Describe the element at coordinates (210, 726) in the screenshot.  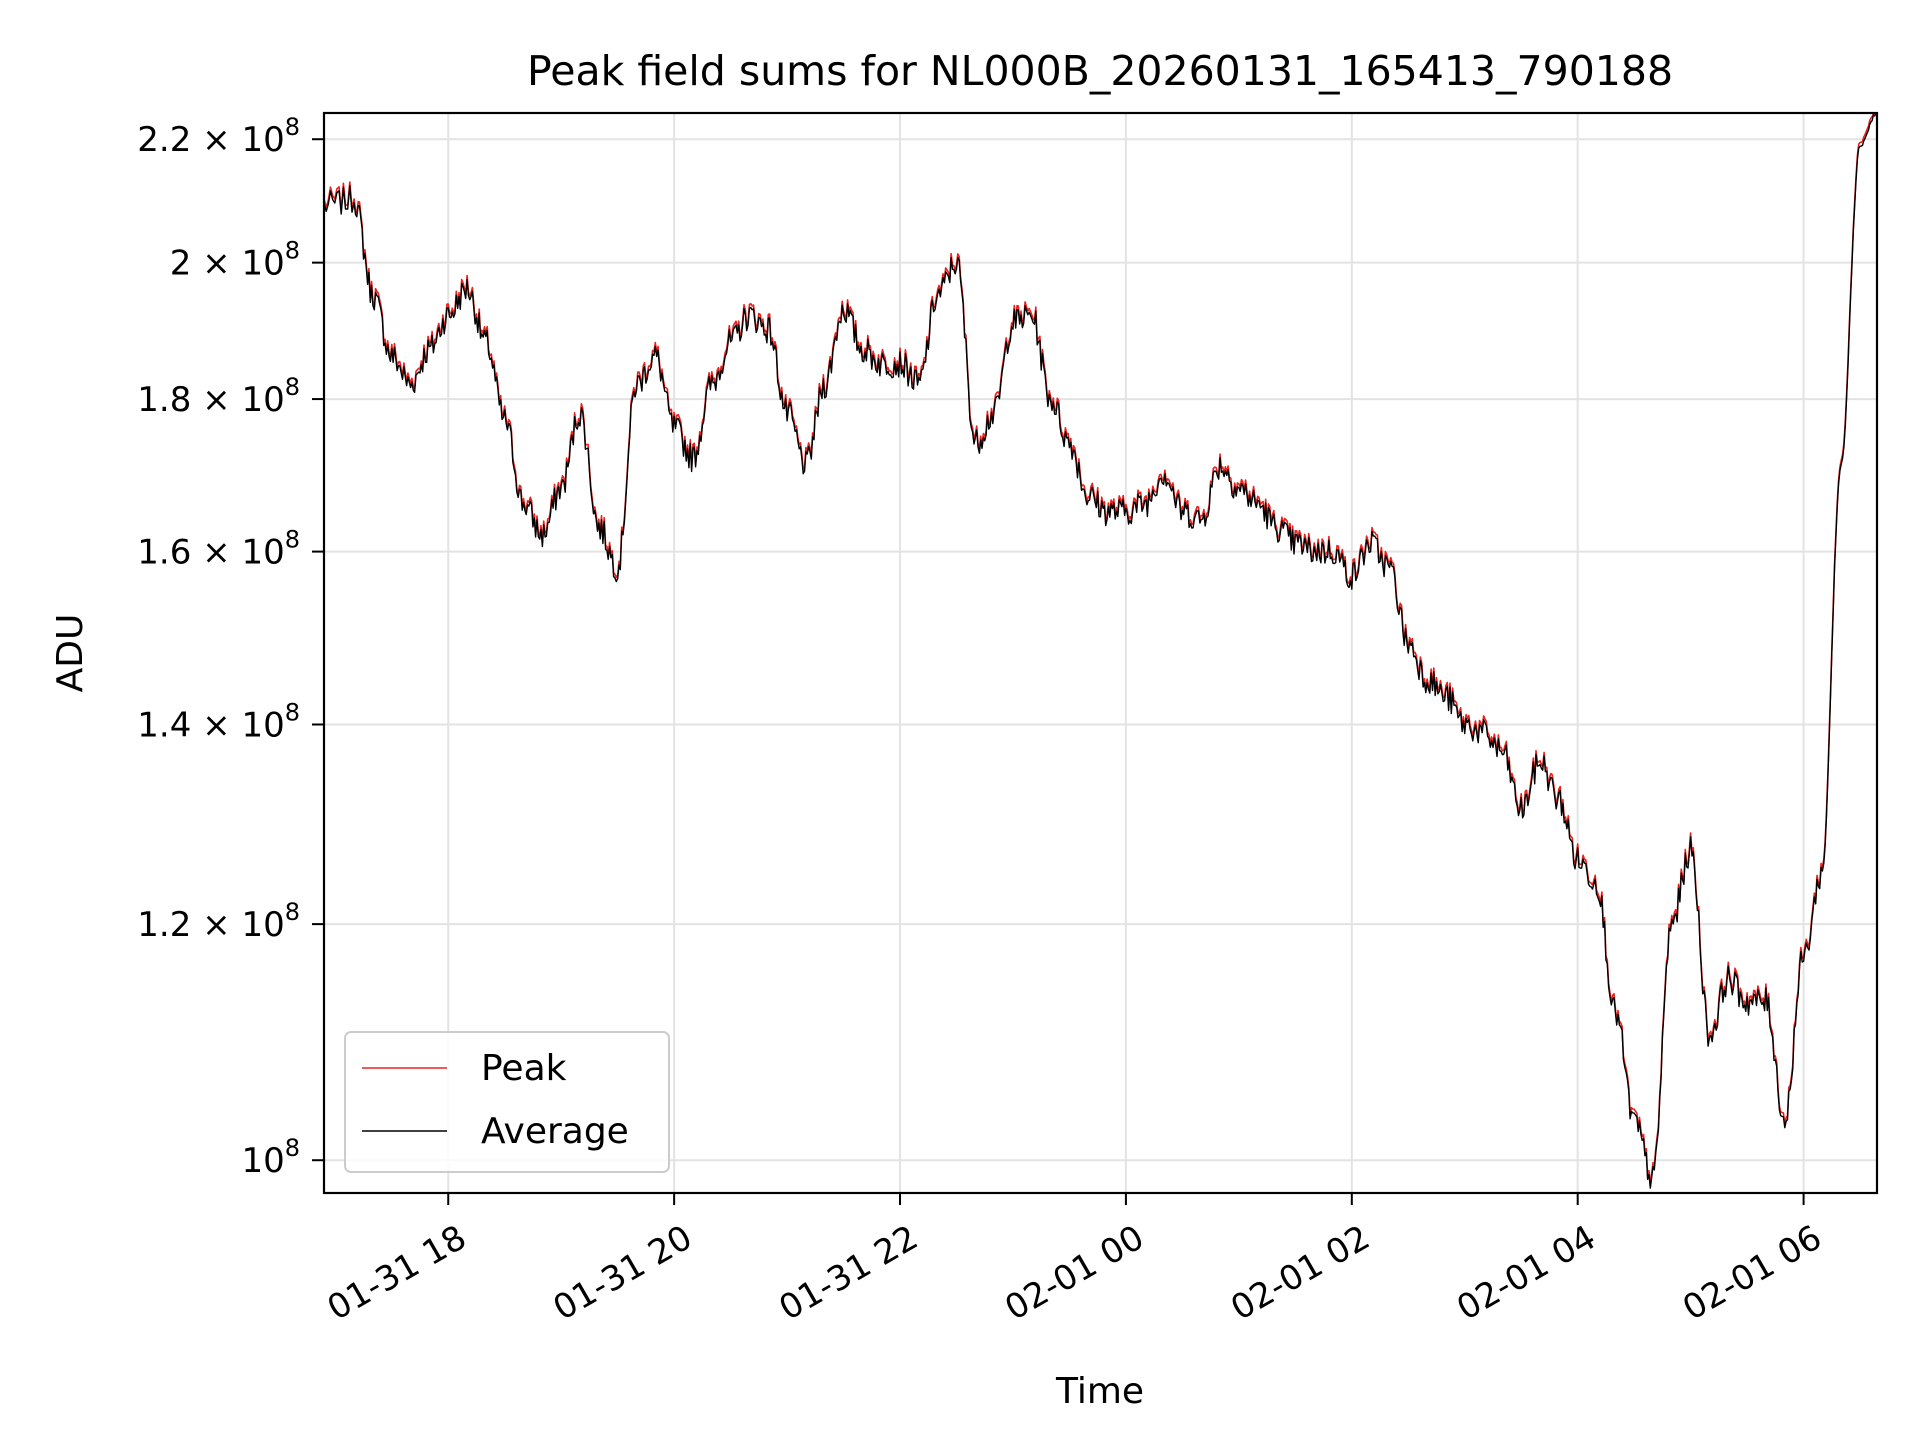
I see `y-tick-base: 1.4 × 10` at that location.